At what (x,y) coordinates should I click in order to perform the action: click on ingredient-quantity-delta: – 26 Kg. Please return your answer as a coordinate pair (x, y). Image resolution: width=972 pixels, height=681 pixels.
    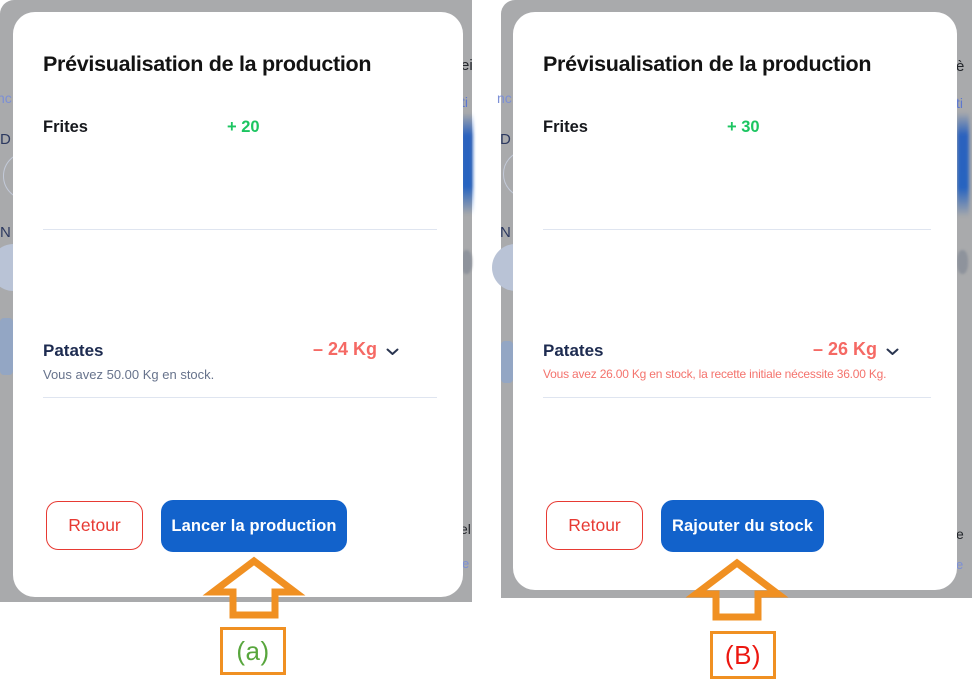
    Looking at the image, I should click on (845, 349).